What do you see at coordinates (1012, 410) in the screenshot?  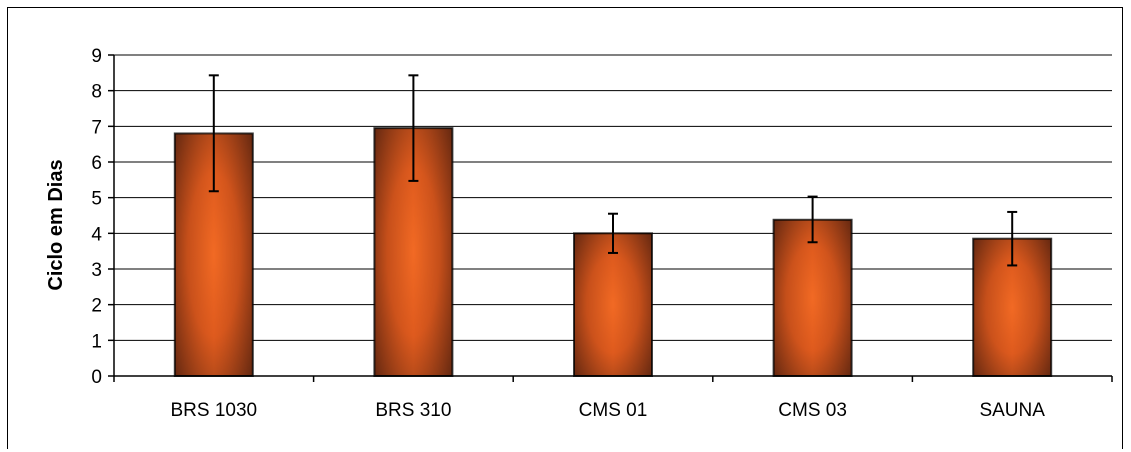 I see `x-tick-label: SAUNA` at bounding box center [1012, 410].